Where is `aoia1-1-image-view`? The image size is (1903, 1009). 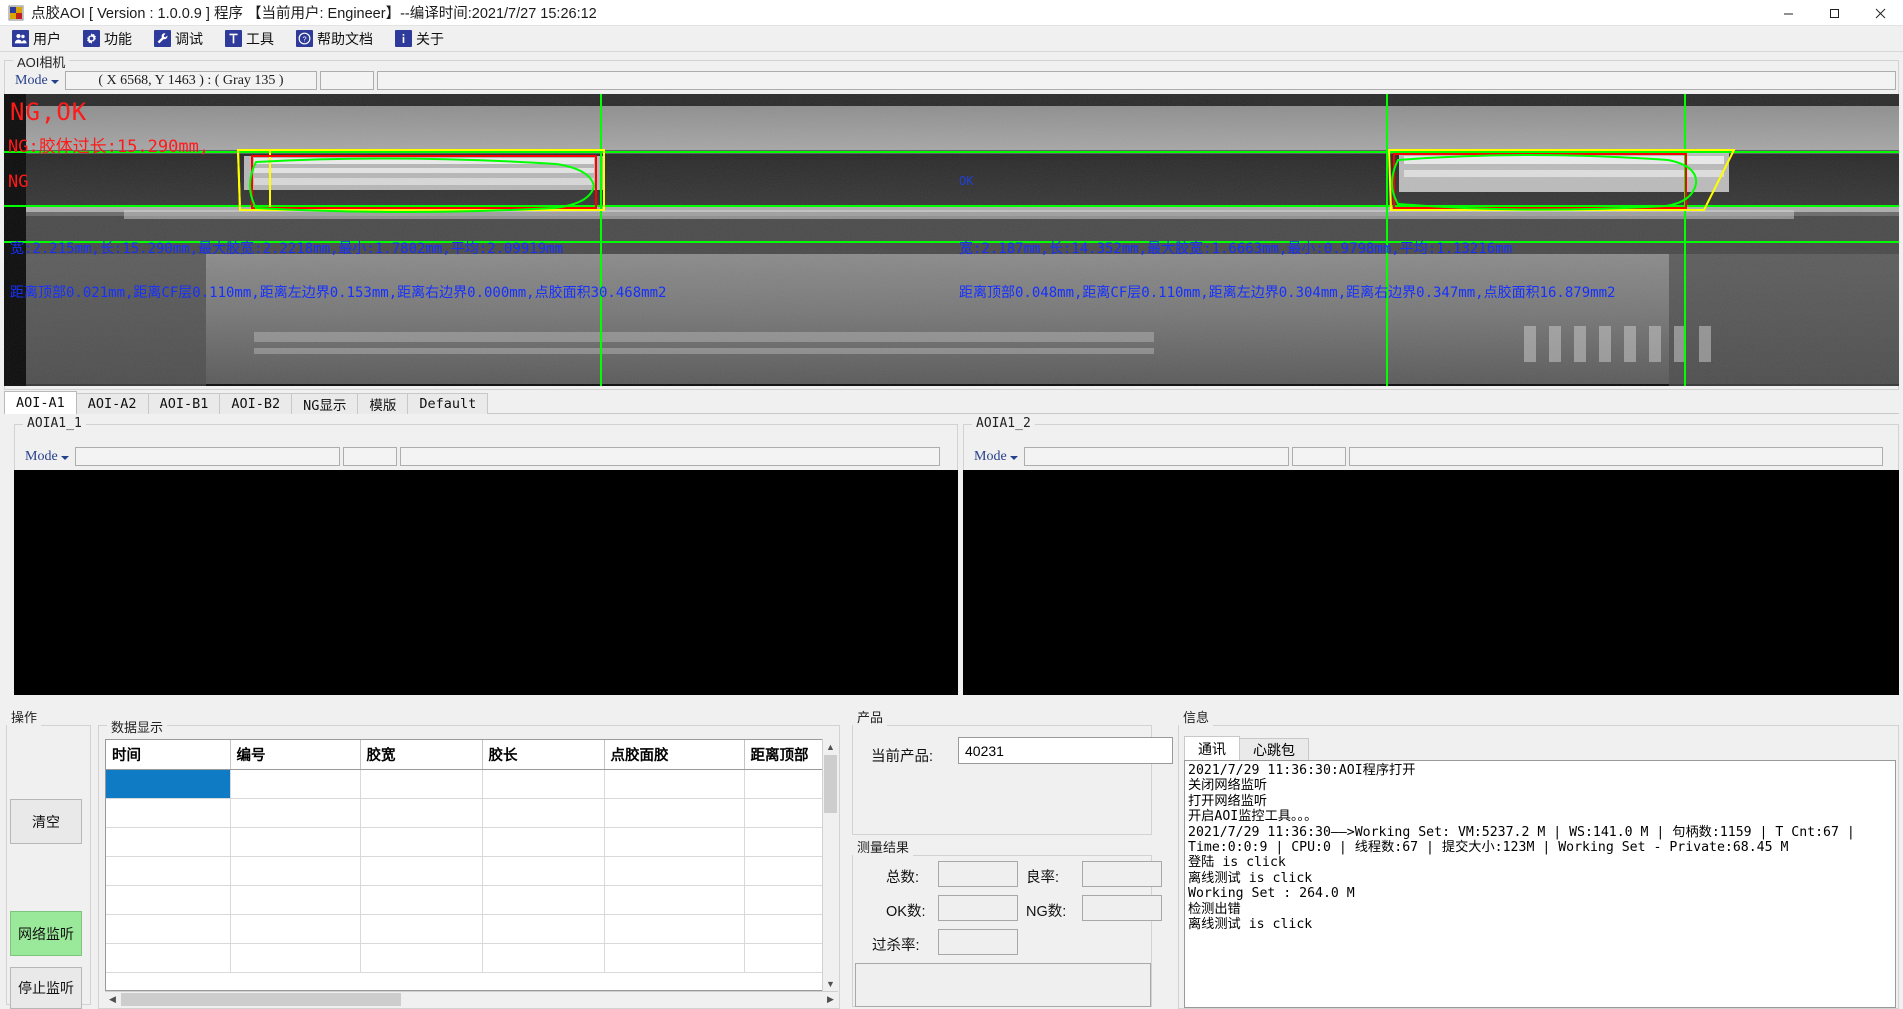
aoia1-1-image-view is located at coordinates (486, 582).